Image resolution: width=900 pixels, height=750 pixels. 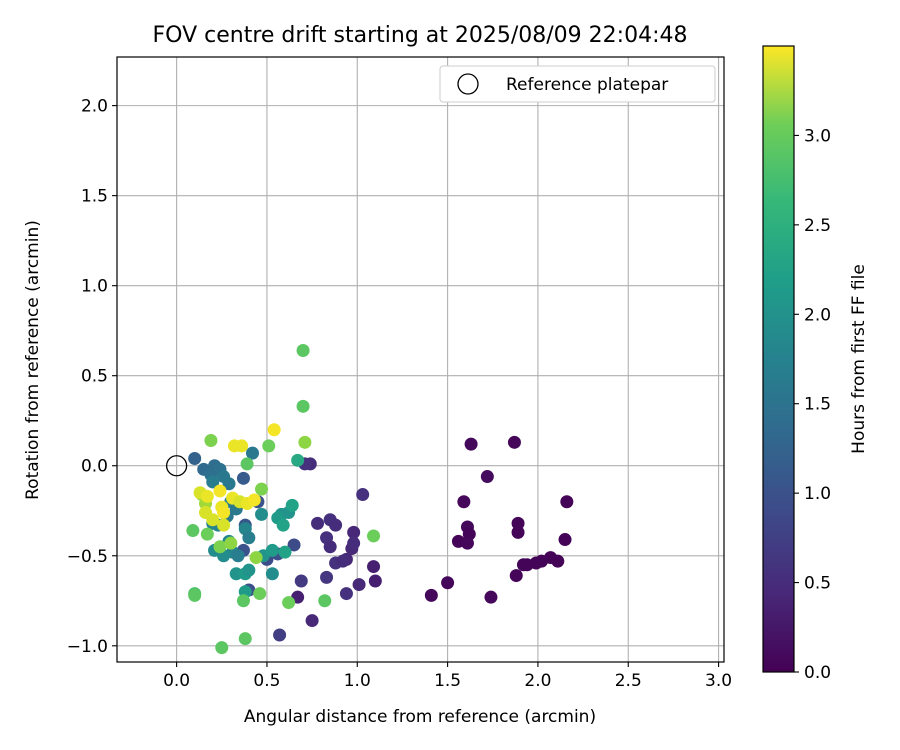 What do you see at coordinates (859, 359) in the screenshot?
I see `colorbar-label: Hours from first FF file` at bounding box center [859, 359].